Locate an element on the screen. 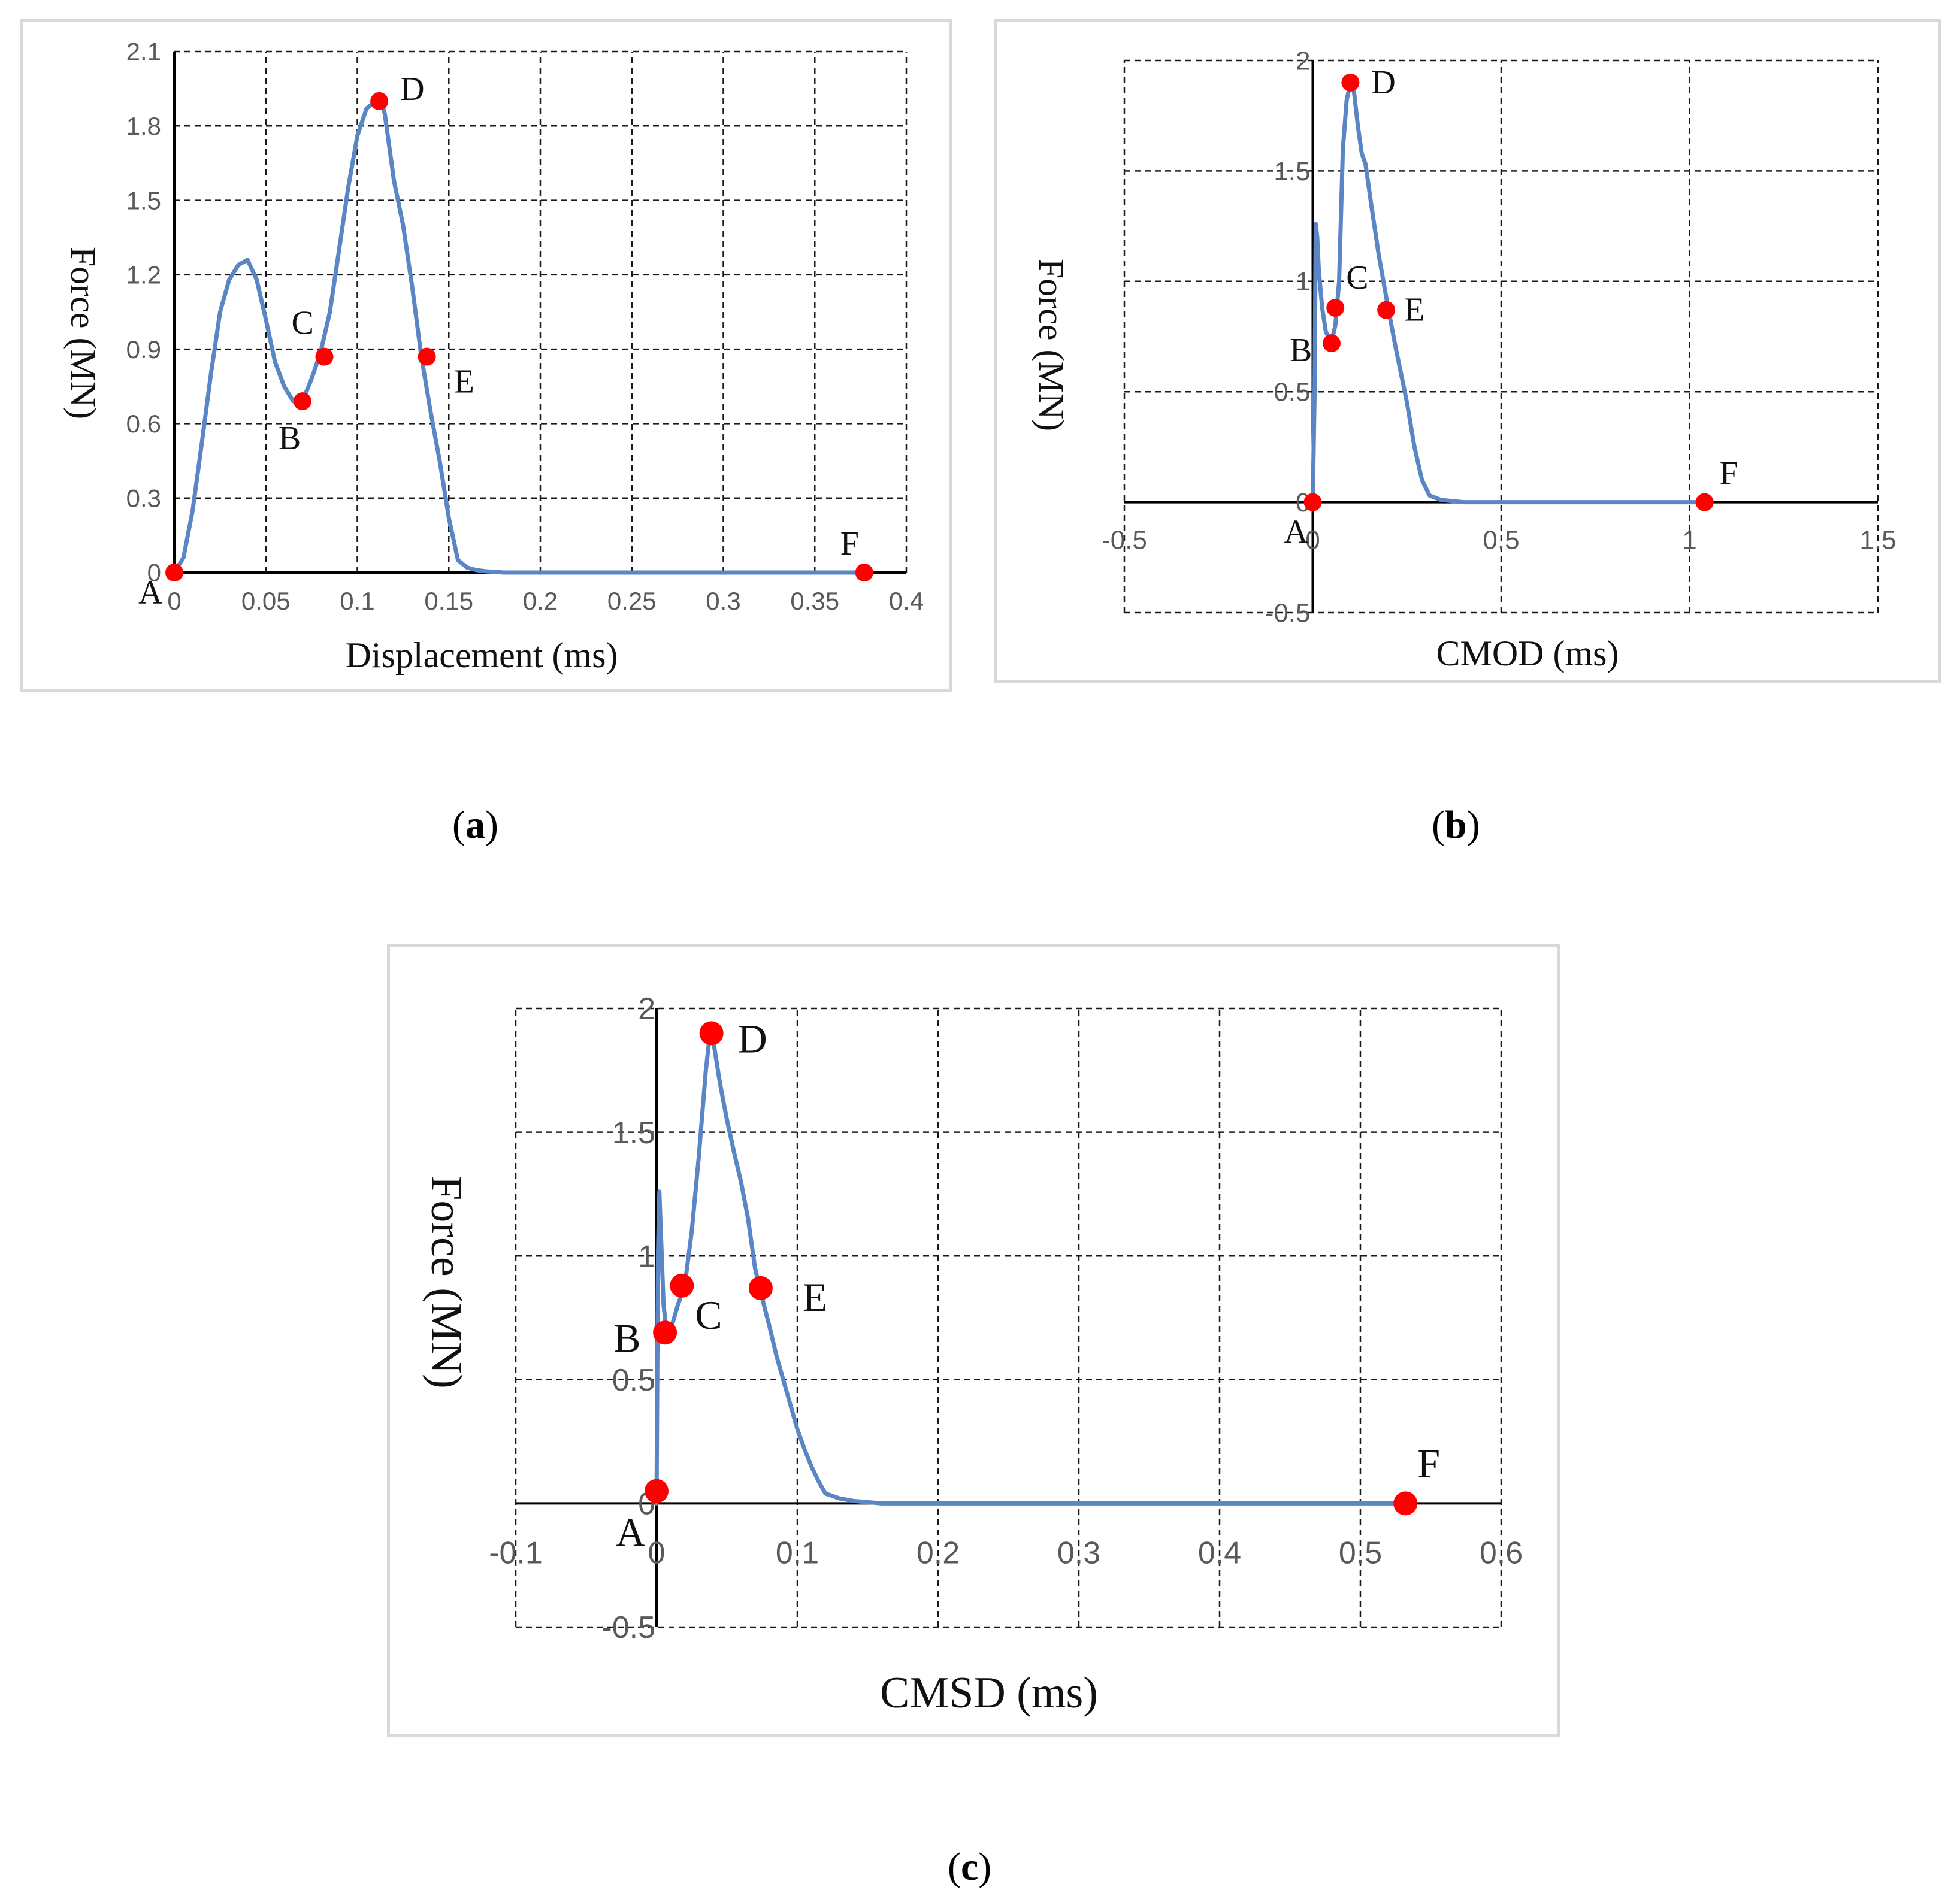 This screenshot has width=1960, height=1899. chart-a-series-line is located at coordinates (521, 337).